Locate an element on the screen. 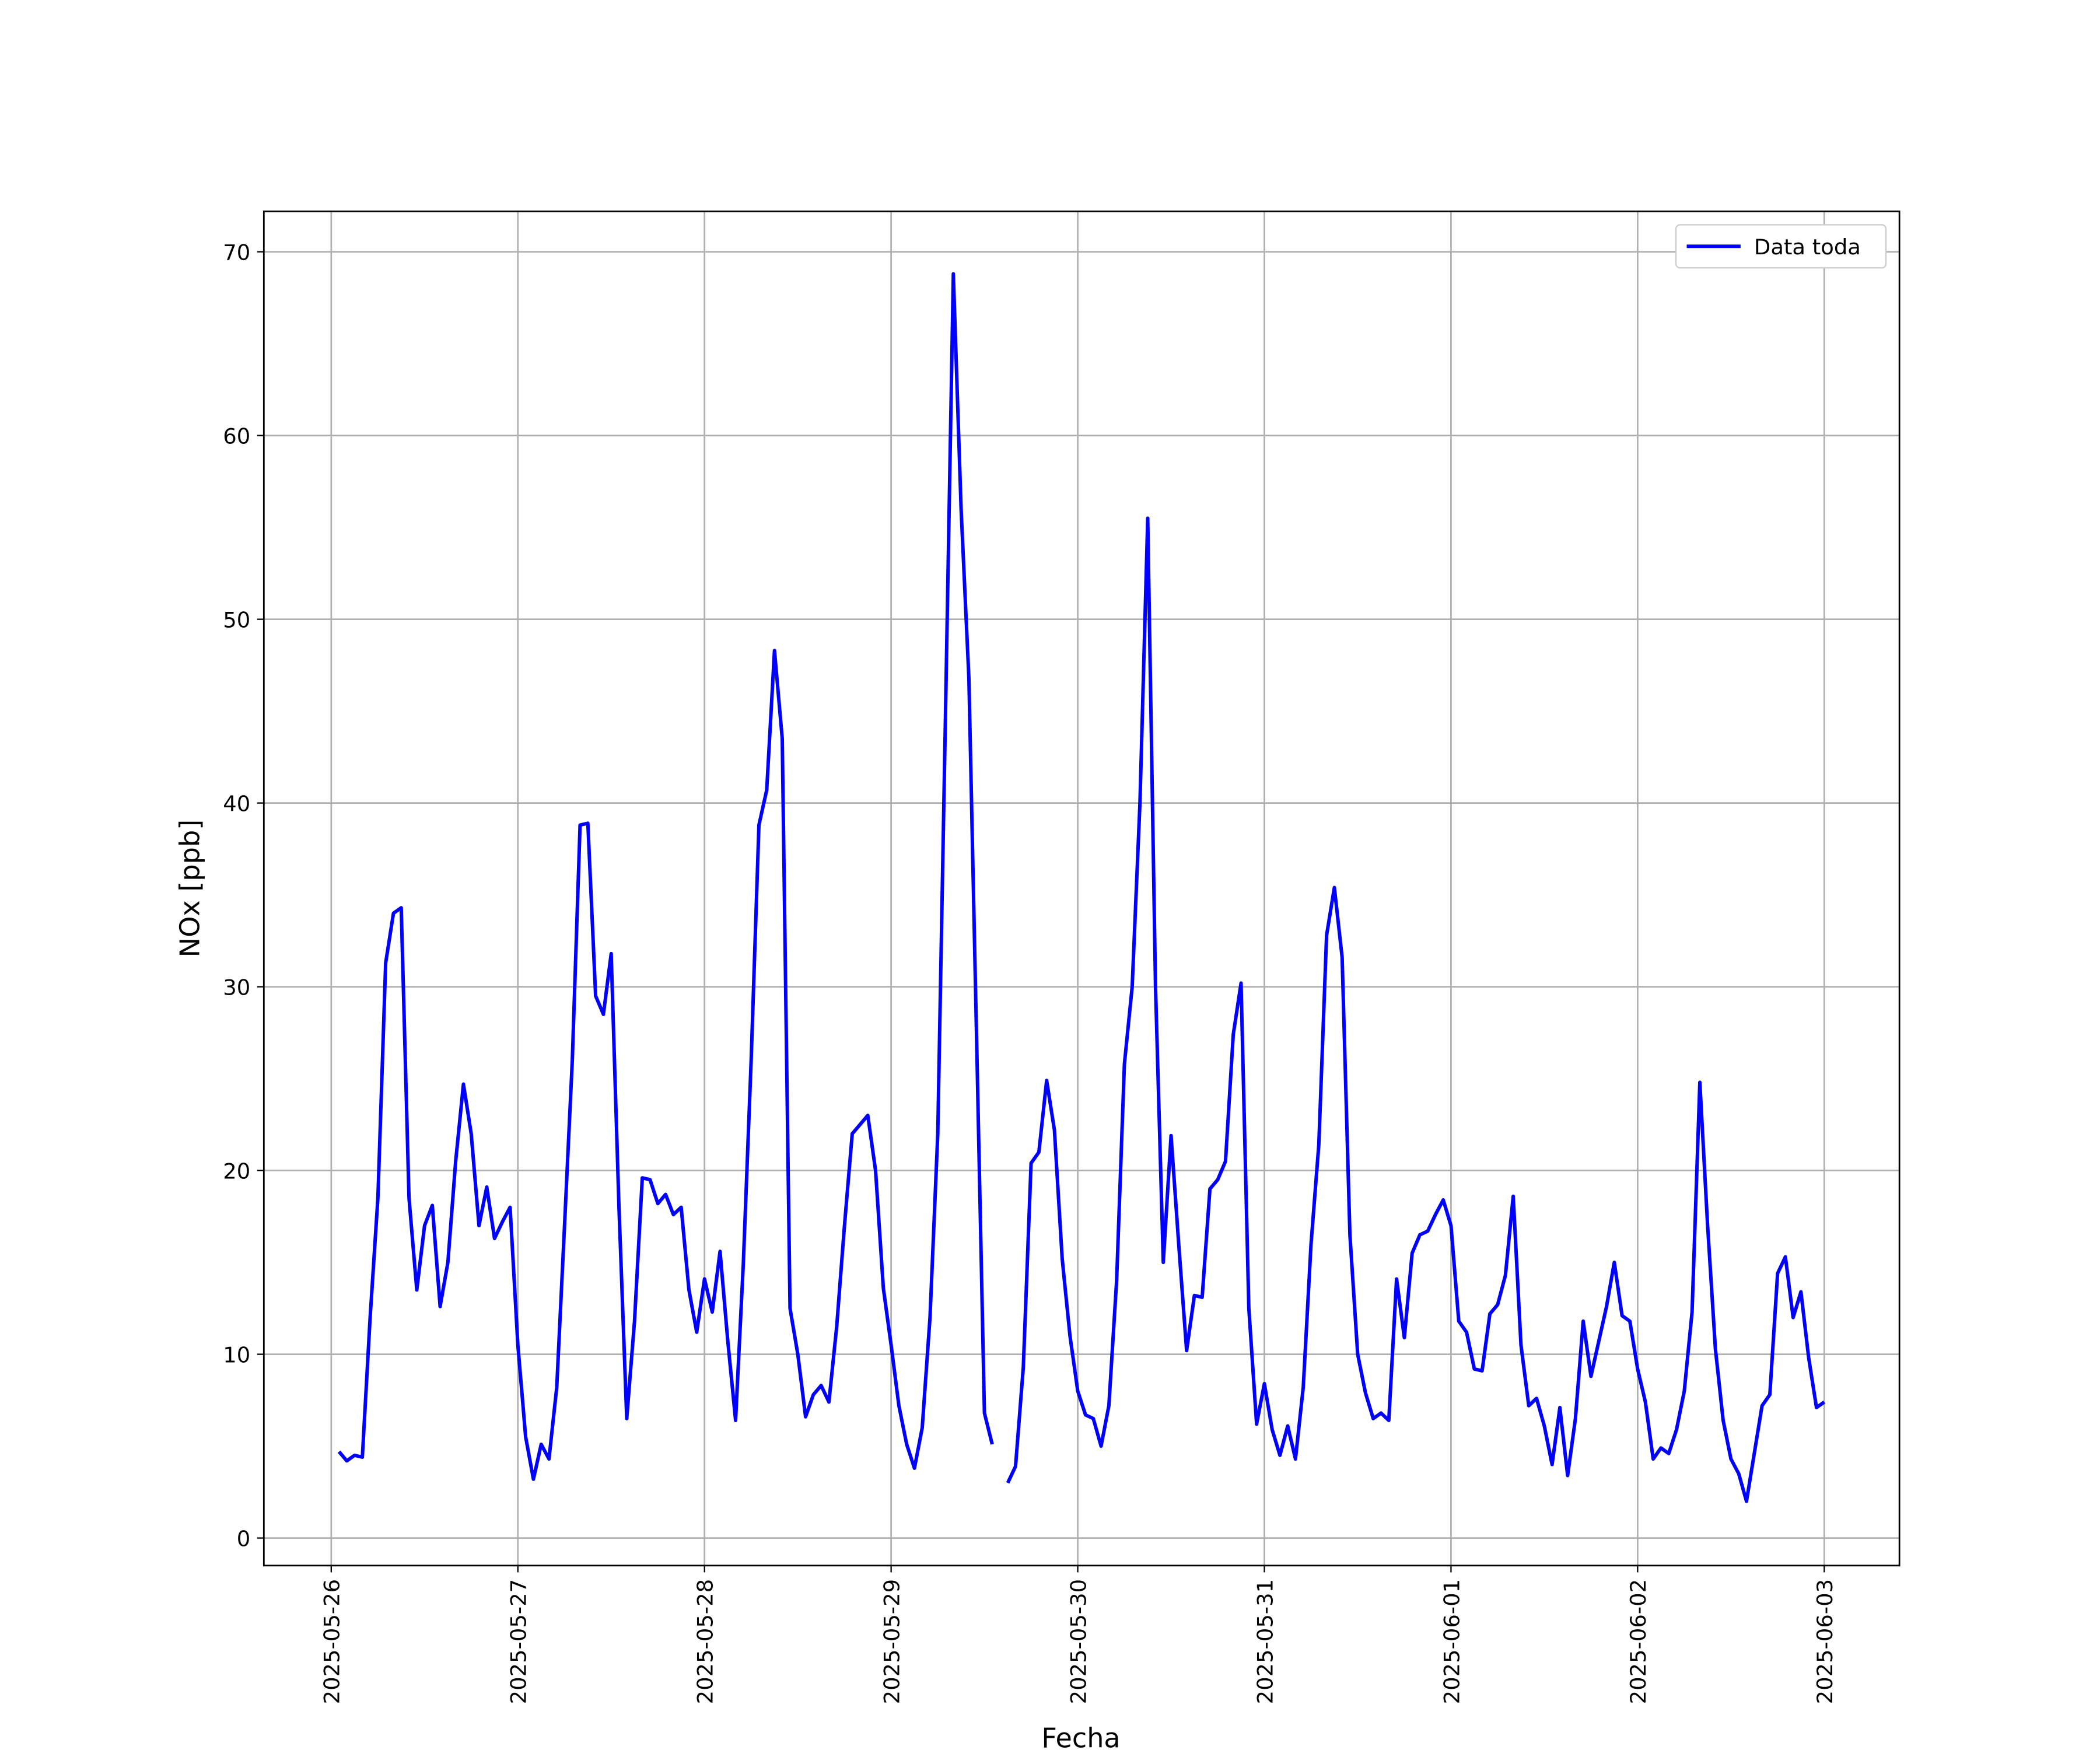 This screenshot has height=1750, width=2100. y-tick-label: 60 is located at coordinates (236, 436).